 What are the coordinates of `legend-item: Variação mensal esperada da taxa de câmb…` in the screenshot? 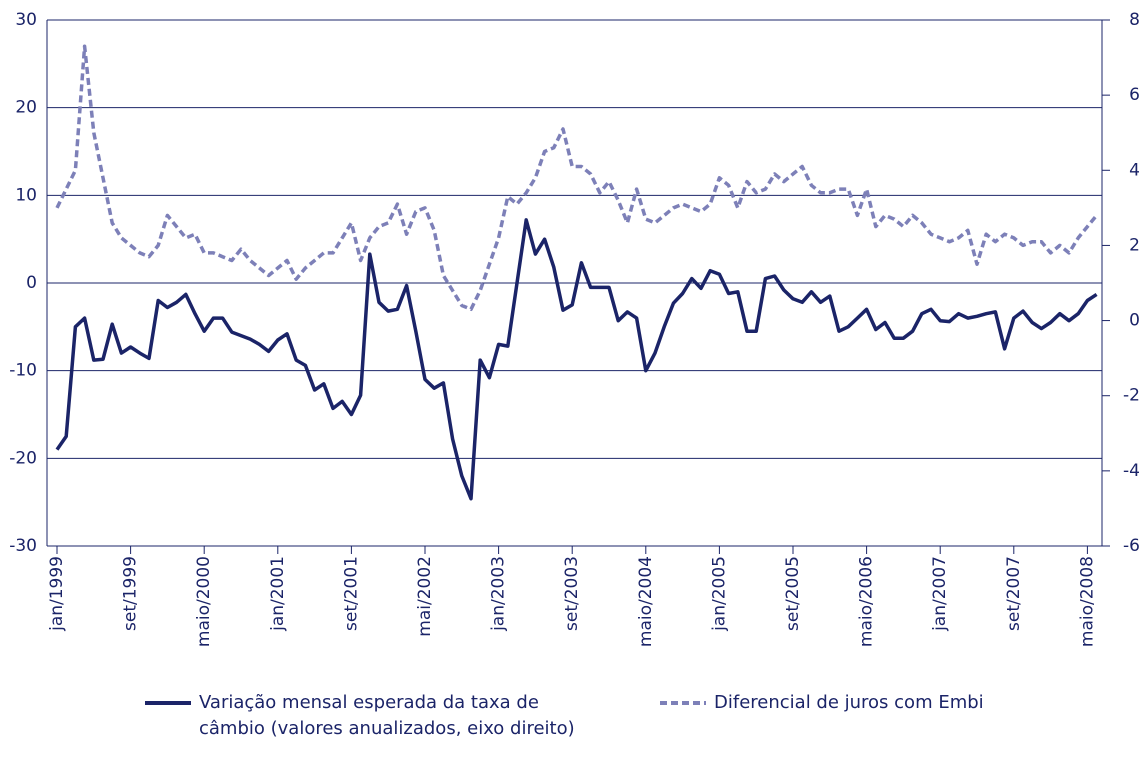 It's located at (362, 716).